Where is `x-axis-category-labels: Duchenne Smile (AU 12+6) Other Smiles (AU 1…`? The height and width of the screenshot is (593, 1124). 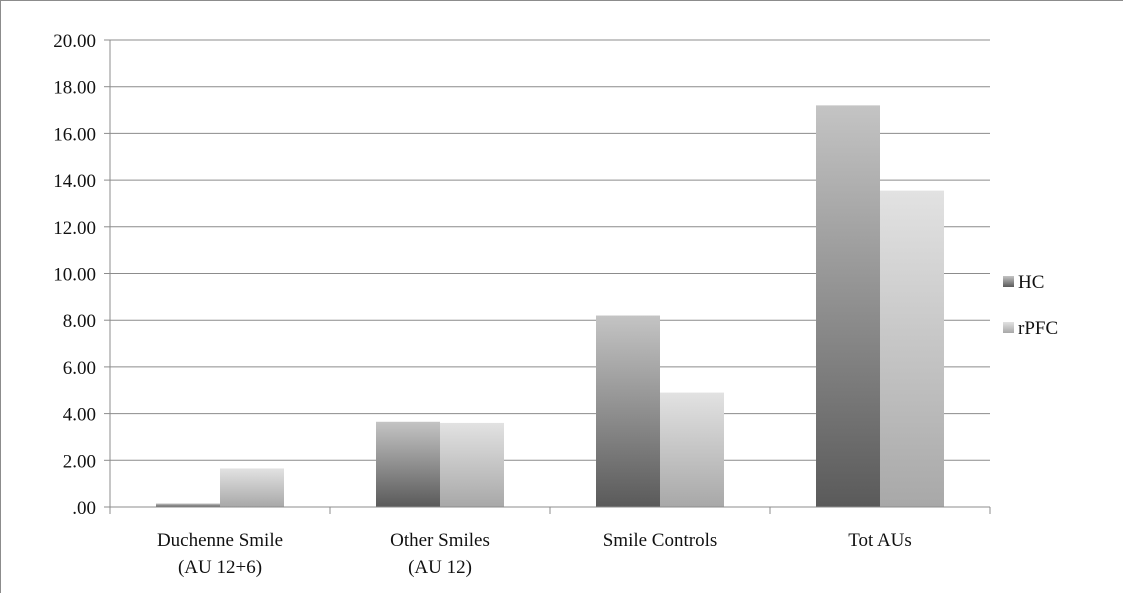 x-axis-category-labels: Duchenne Smile (AU 12+6) Other Smiles (AU 1… is located at coordinates (534, 554).